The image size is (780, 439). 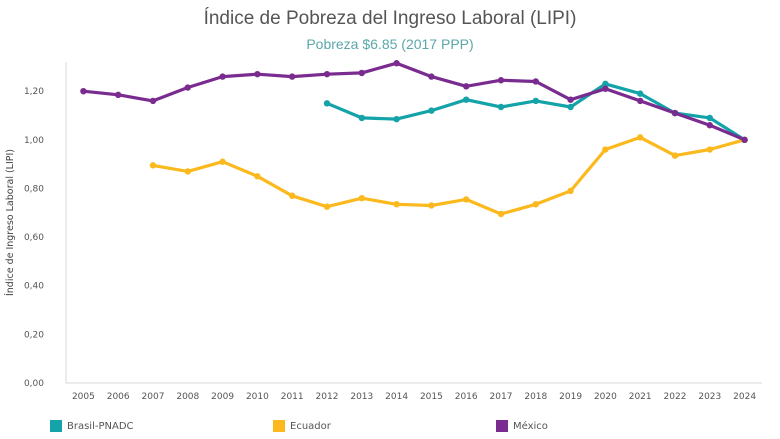 What do you see at coordinates (34, 384) in the screenshot?
I see `y-tick-label: 0,00` at bounding box center [34, 384].